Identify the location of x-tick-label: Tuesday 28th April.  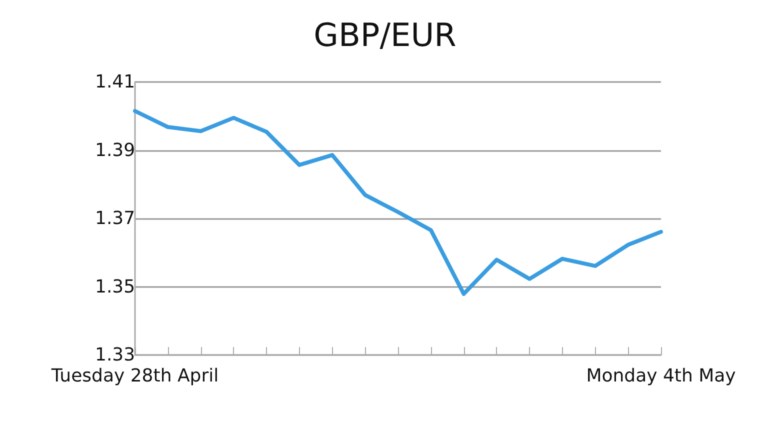
(134, 376).